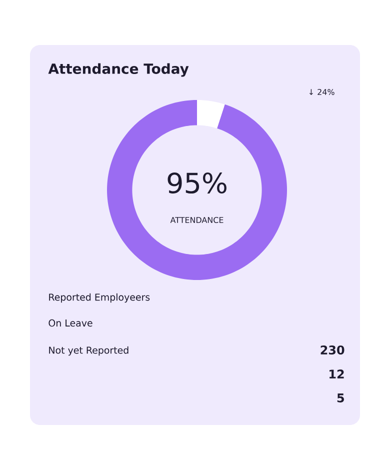  Describe the element at coordinates (197, 183) in the screenshot. I see `text: 95%` at that location.